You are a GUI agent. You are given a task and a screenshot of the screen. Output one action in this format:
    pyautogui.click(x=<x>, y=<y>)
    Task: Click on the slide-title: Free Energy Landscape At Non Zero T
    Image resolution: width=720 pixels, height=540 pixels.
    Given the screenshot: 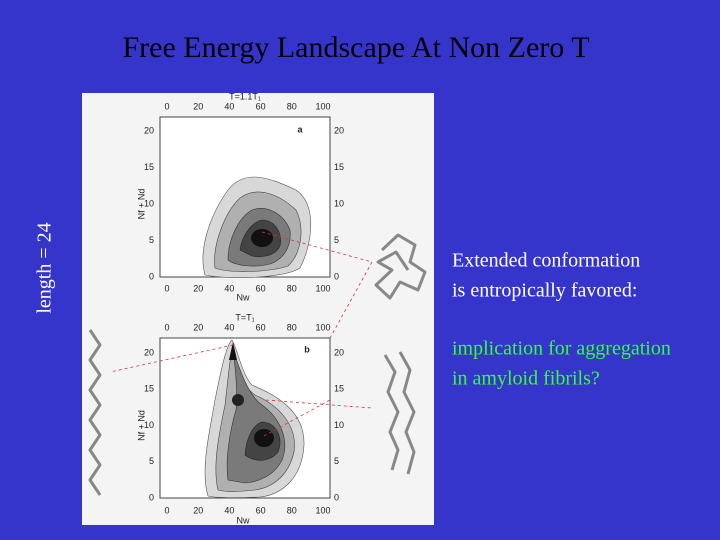 What is the action you would take?
    pyautogui.click(x=355, y=47)
    